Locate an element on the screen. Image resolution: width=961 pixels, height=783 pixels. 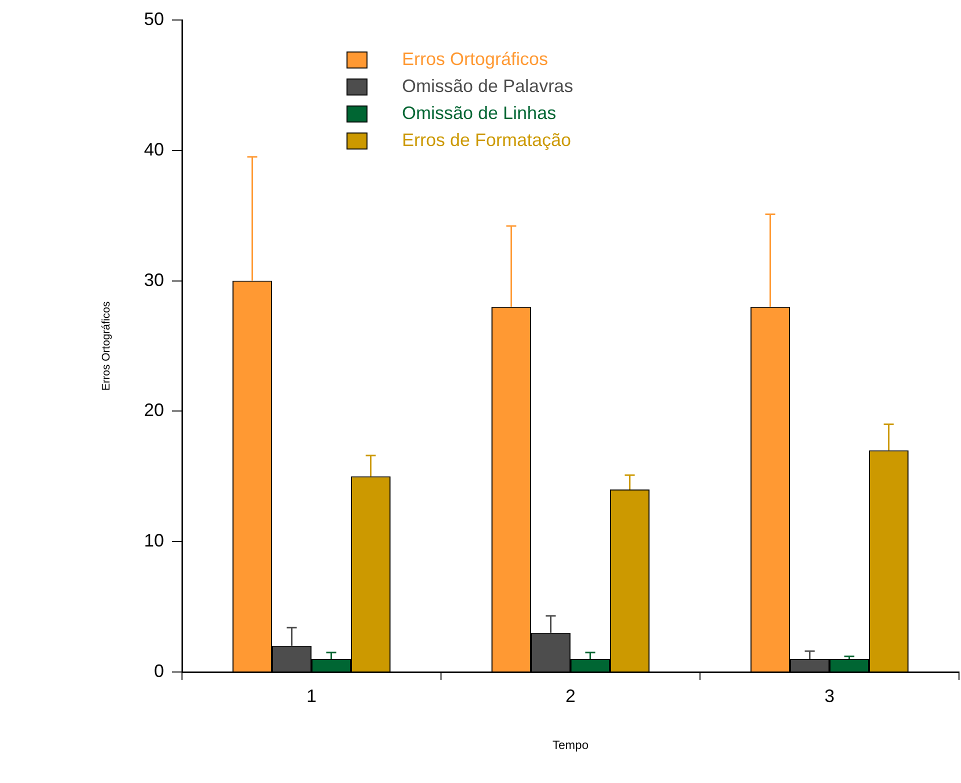
y-tick-label: 20 is located at coordinates (154, 410).